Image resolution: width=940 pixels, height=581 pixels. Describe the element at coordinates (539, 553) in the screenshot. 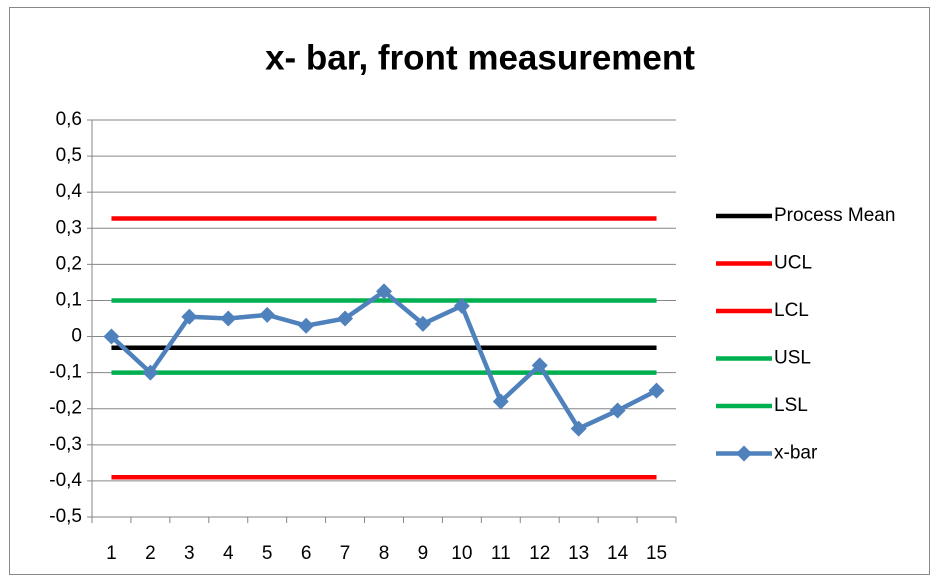

I see `x-tick-label: 12` at that location.